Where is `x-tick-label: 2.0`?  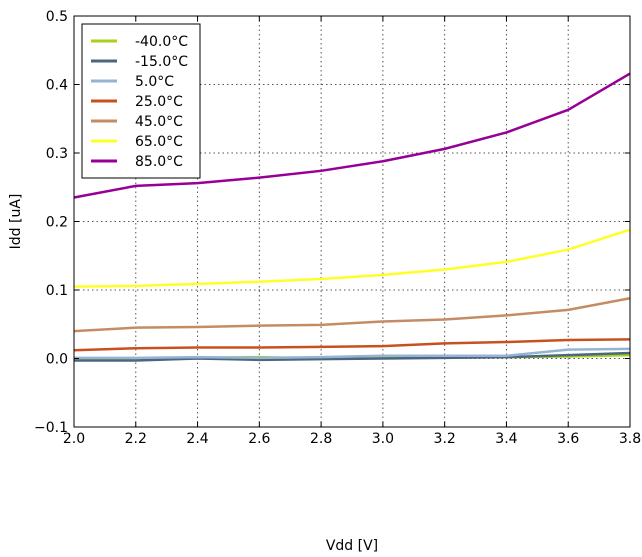 x-tick-label: 2.0 is located at coordinates (74, 439).